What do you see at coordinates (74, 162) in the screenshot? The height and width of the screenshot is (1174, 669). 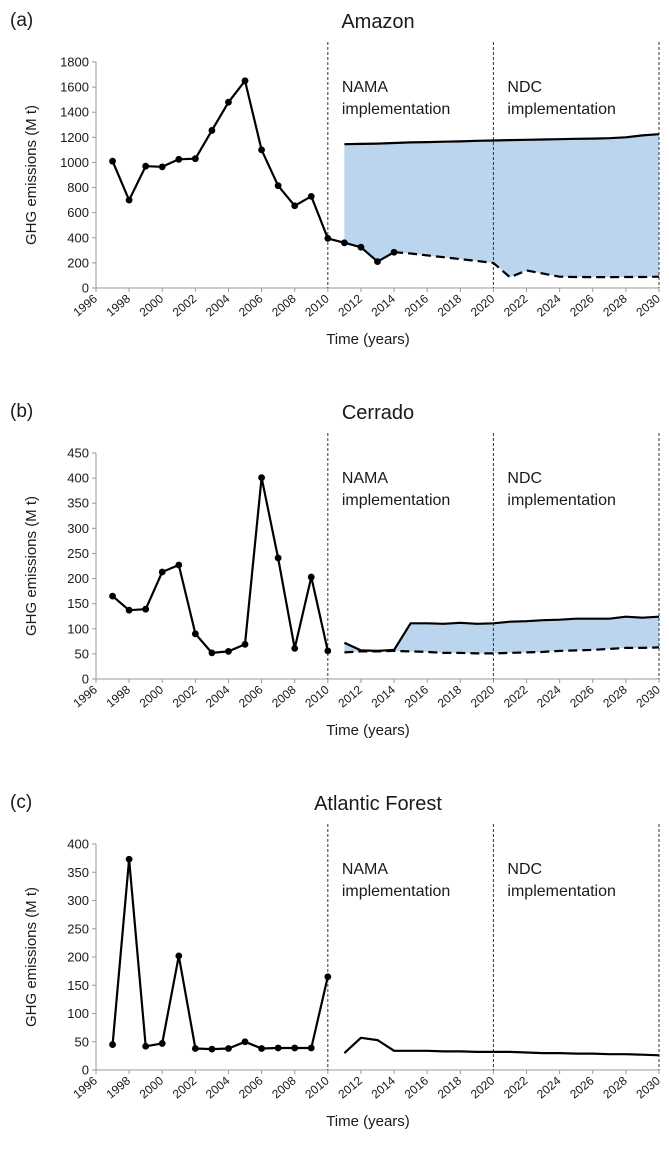 I see `y-tick-label: 1000` at bounding box center [74, 162].